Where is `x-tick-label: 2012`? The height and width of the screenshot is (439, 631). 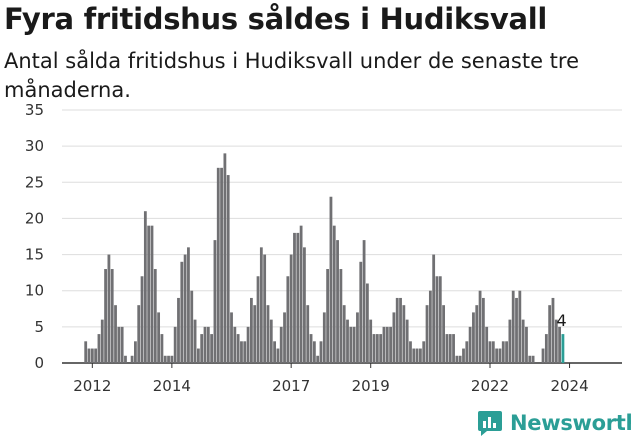
x-tick-label: 2012 is located at coordinates (92, 386).